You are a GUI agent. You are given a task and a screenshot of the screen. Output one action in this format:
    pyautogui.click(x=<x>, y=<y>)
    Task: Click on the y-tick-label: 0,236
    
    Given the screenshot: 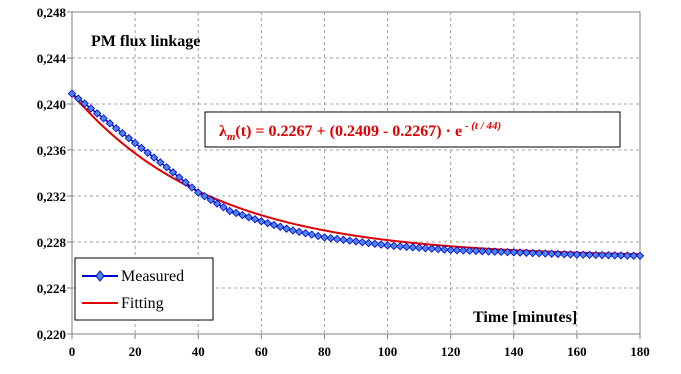 What is the action you would take?
    pyautogui.click(x=52, y=150)
    